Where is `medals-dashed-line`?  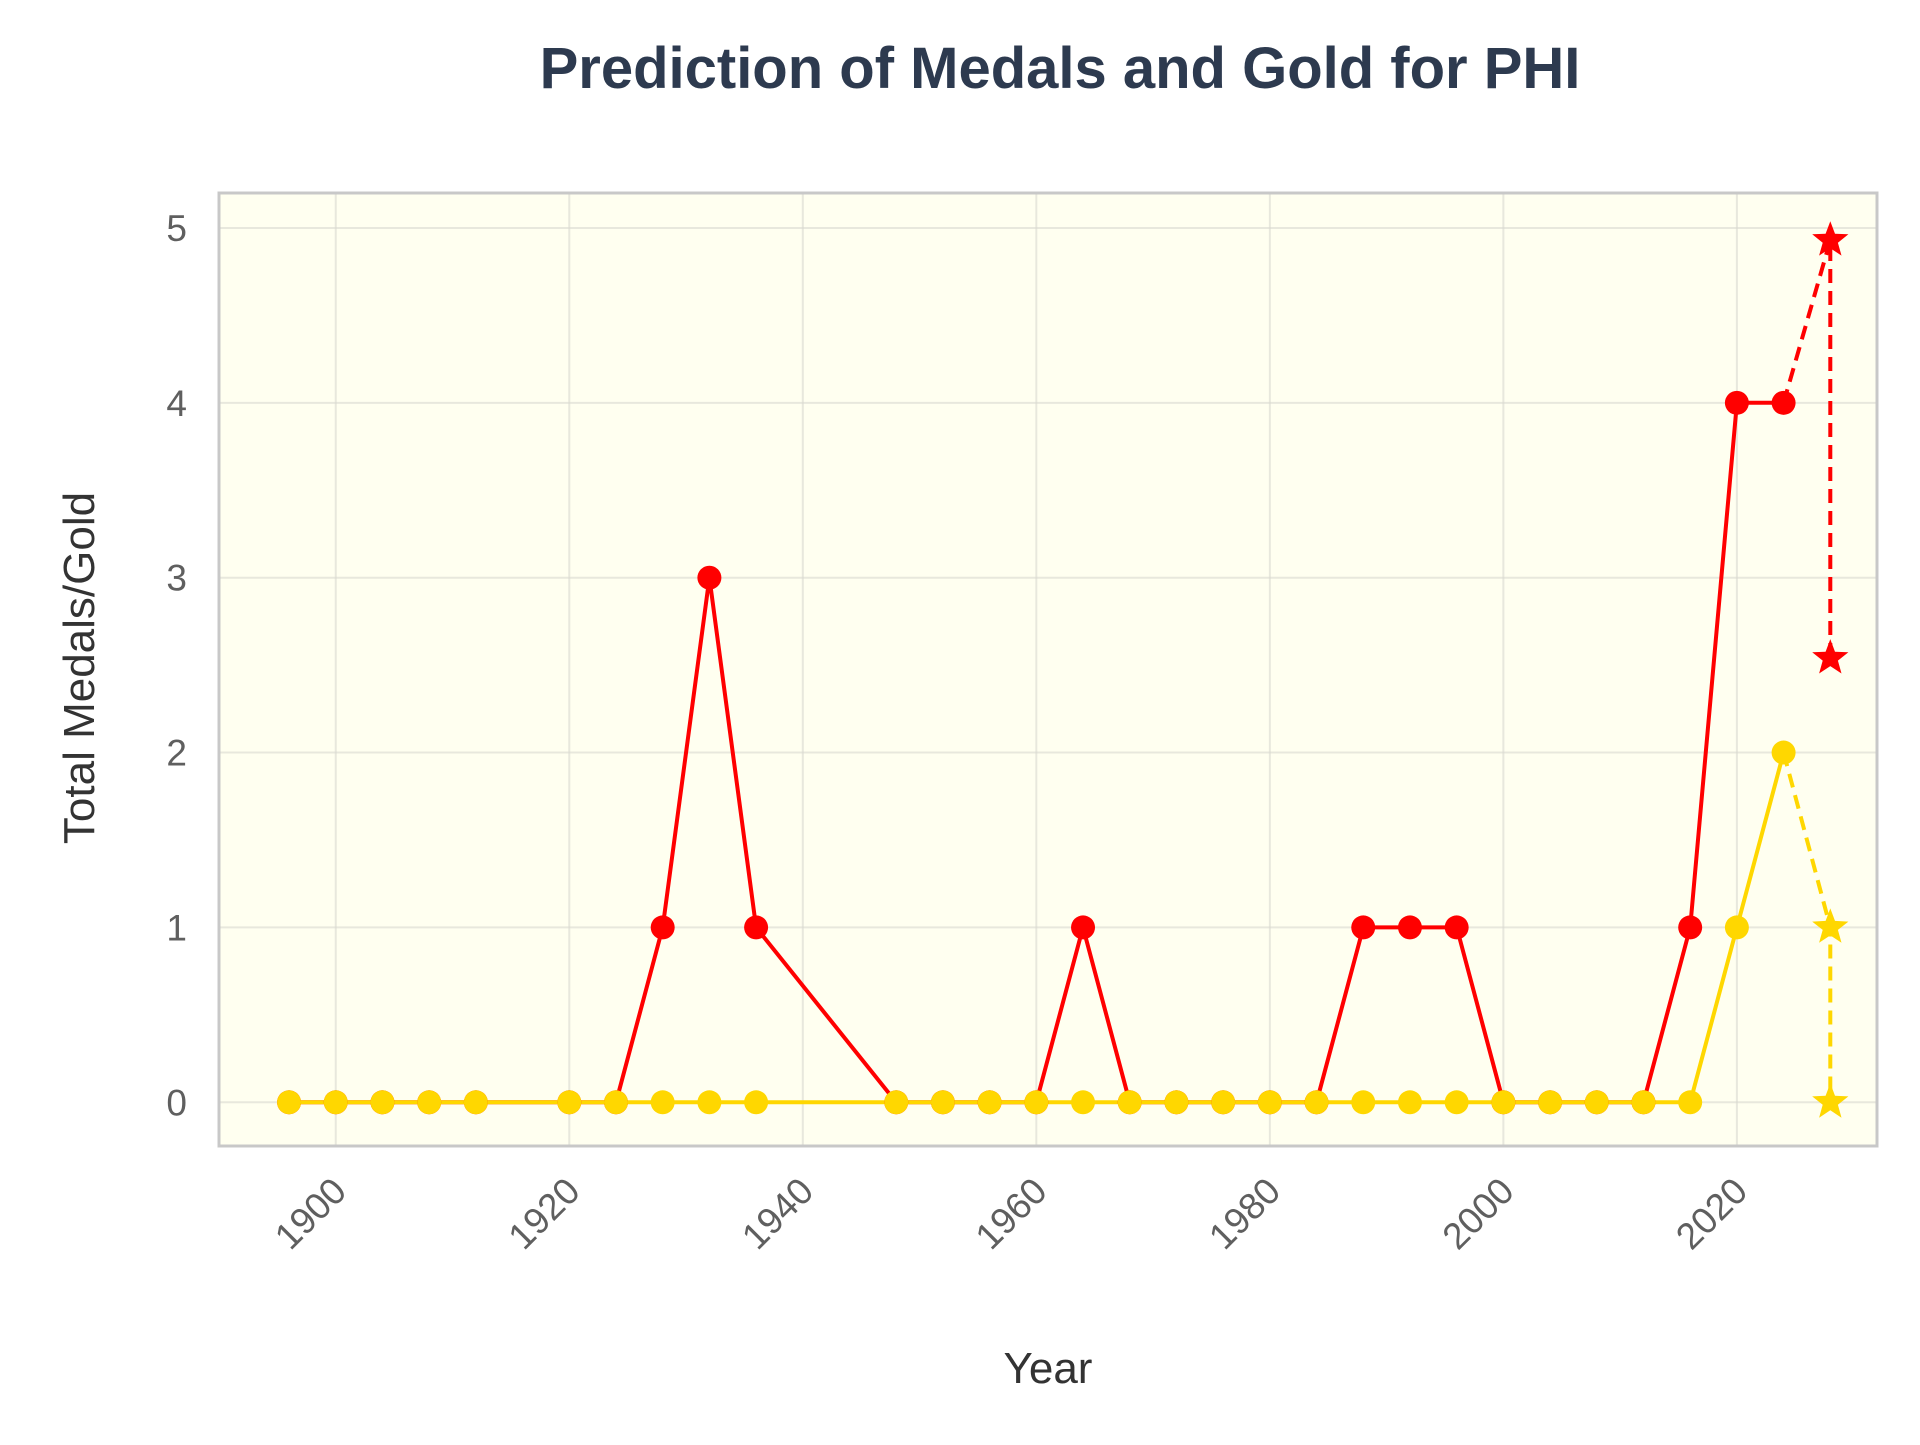 medals-dashed-line is located at coordinates (1807, 448).